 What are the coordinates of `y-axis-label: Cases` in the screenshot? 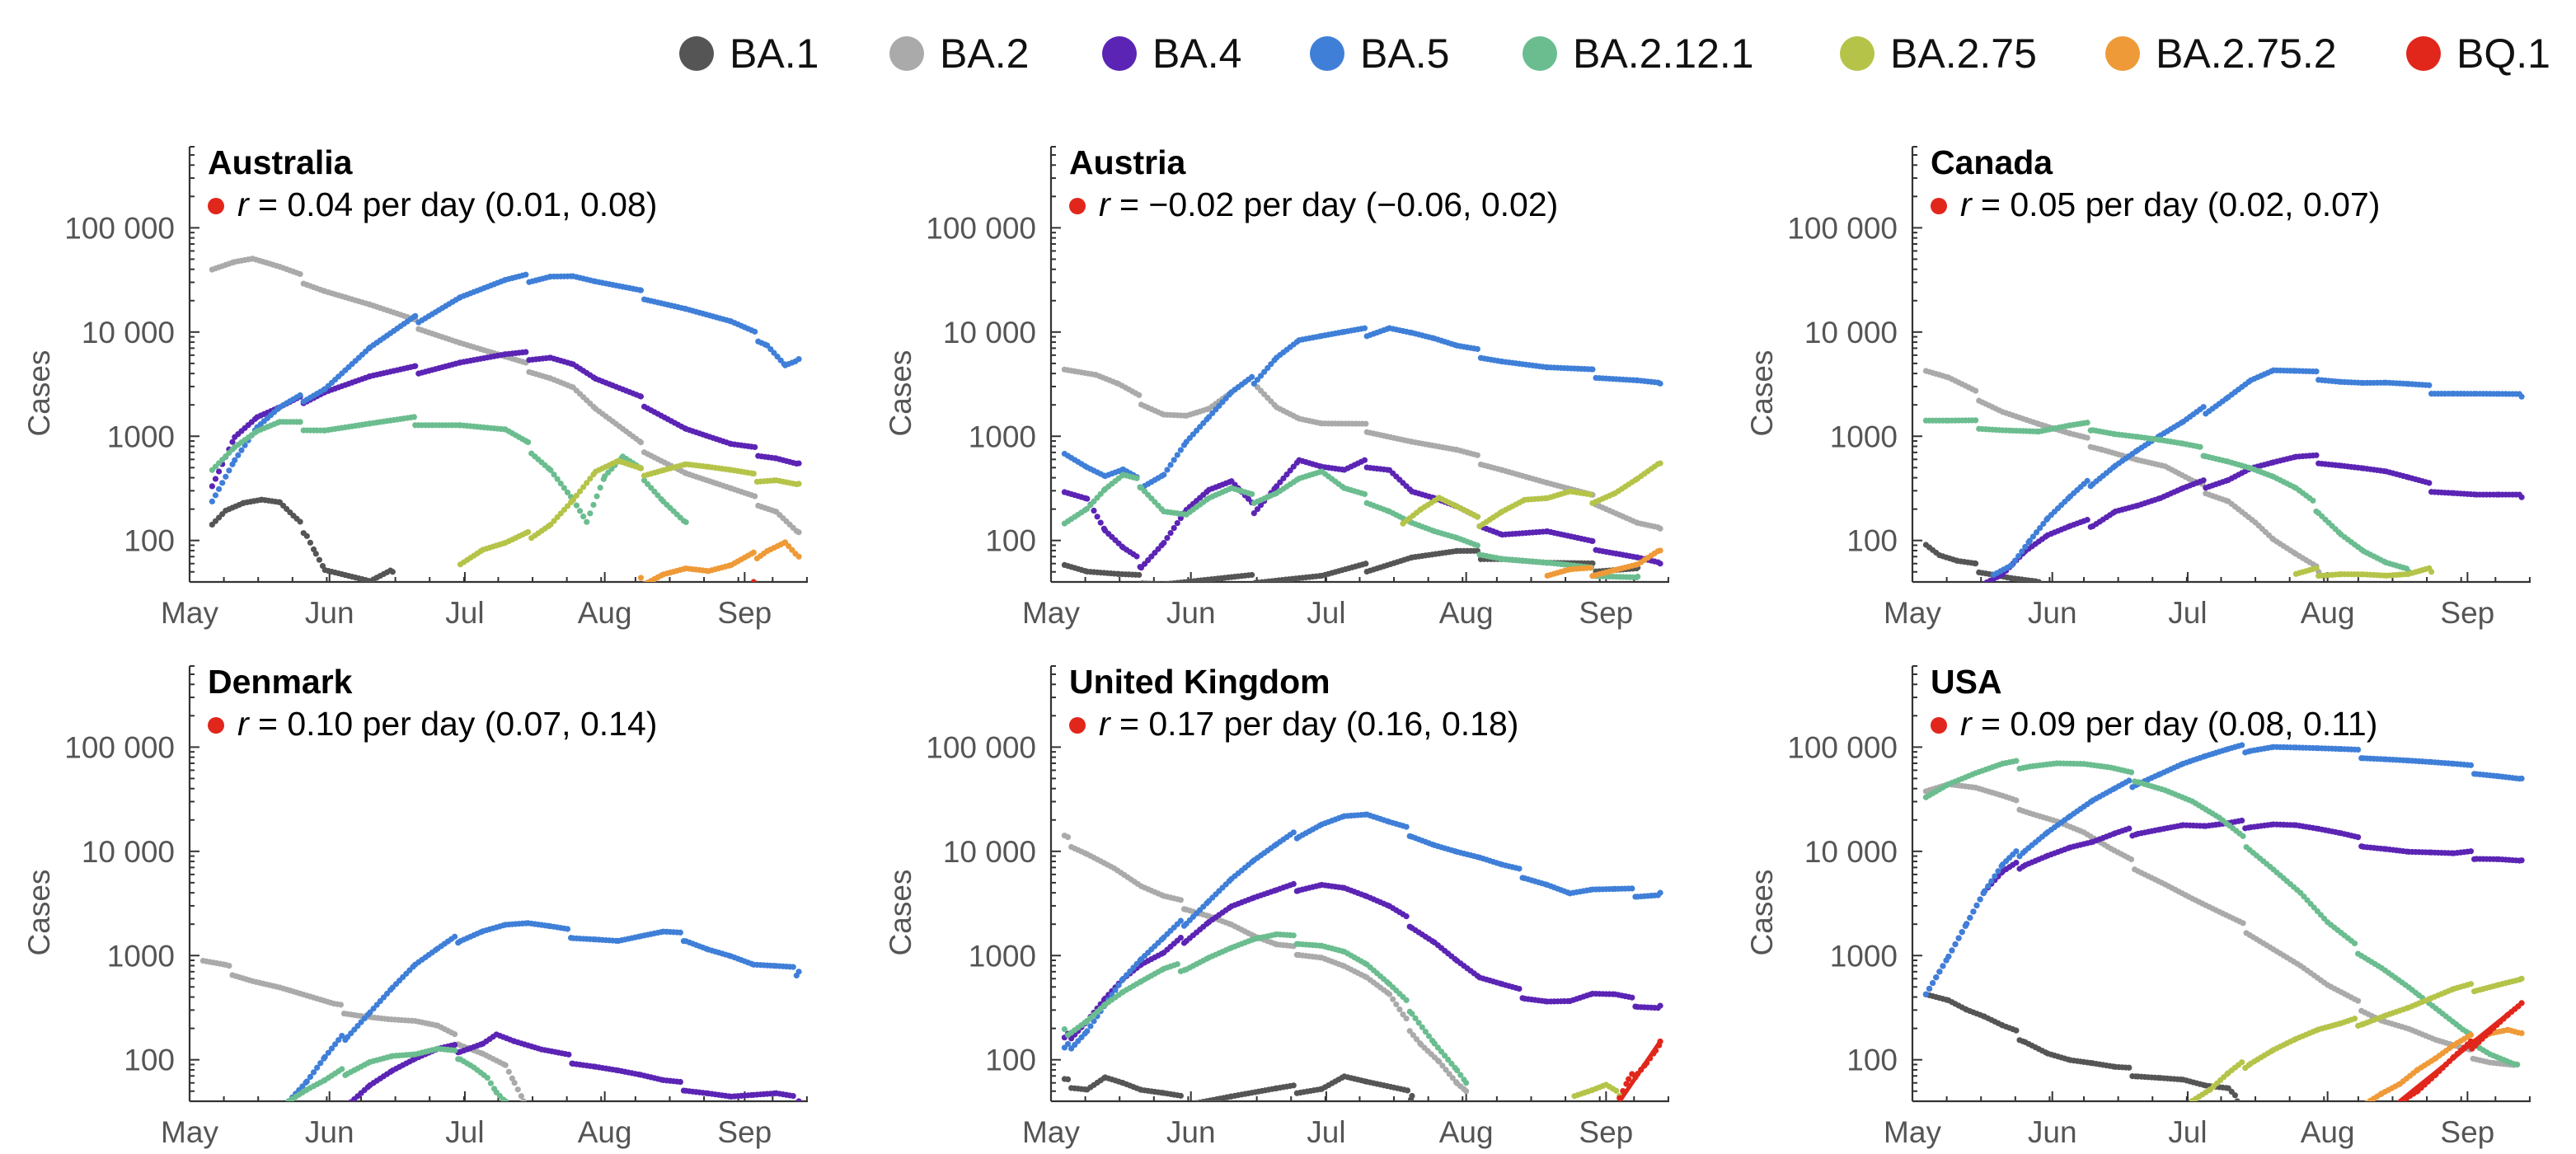 It's located at (901, 913).